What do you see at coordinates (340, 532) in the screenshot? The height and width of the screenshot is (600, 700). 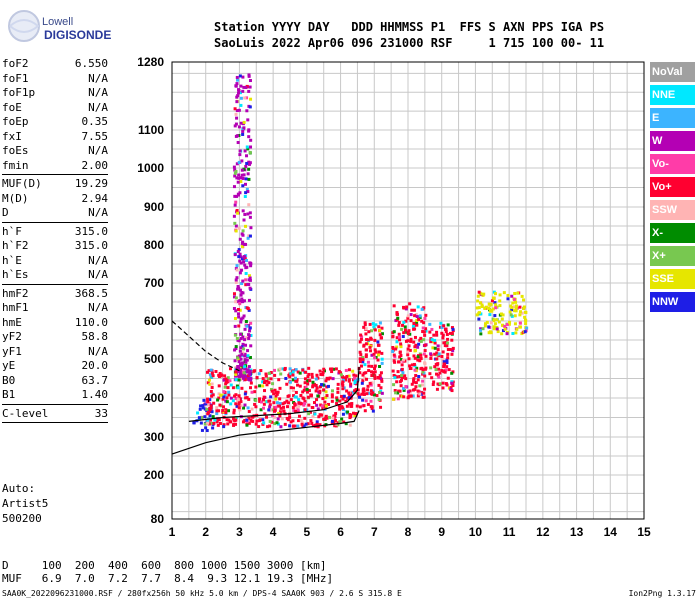 I see `x-tick-label: 6` at bounding box center [340, 532].